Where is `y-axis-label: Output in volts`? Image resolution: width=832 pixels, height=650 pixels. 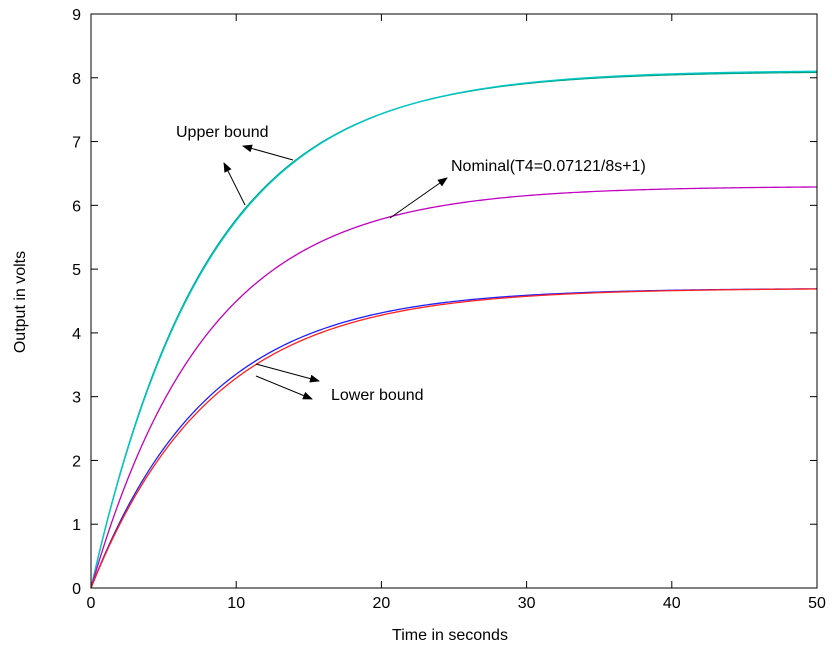
y-axis-label: Output in volts is located at coordinates (20, 302).